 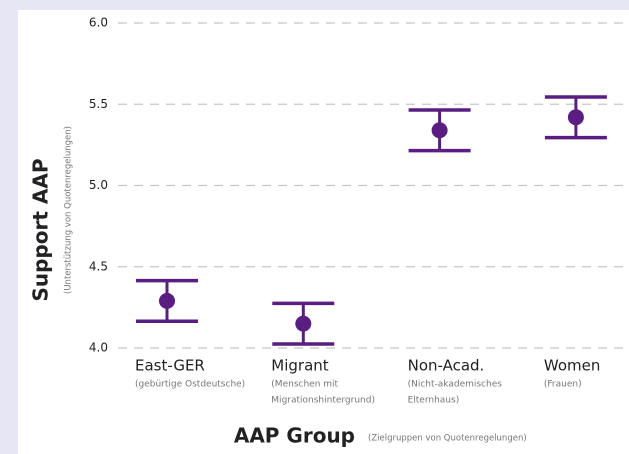 What do you see at coordinates (170, 366) in the screenshot?
I see `x-tick-label: East-GER` at bounding box center [170, 366].